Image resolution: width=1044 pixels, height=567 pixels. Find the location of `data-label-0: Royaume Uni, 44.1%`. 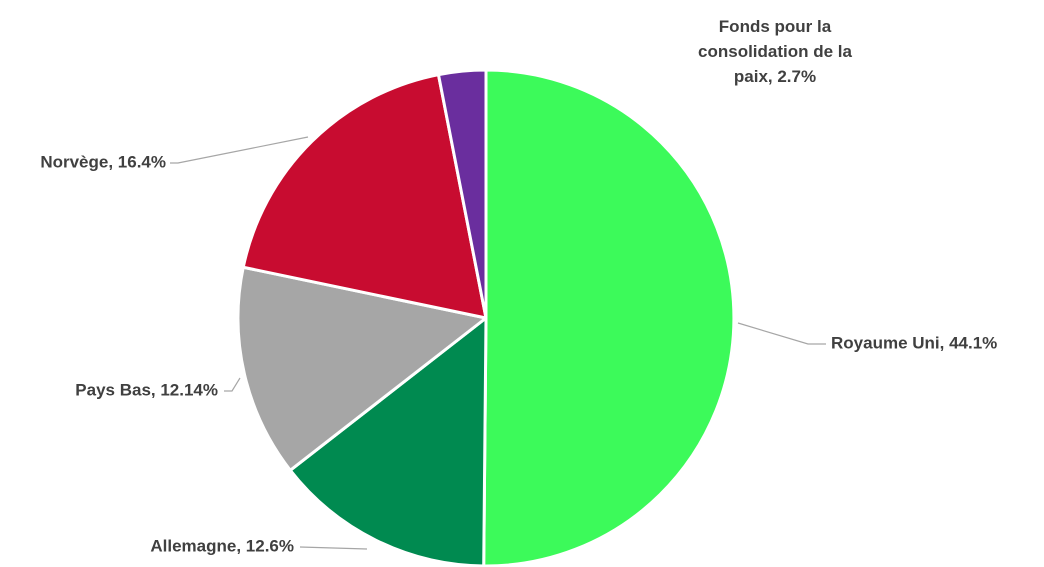

data-label-0: Royaume Uni, 44.1% is located at coordinates (914, 342).